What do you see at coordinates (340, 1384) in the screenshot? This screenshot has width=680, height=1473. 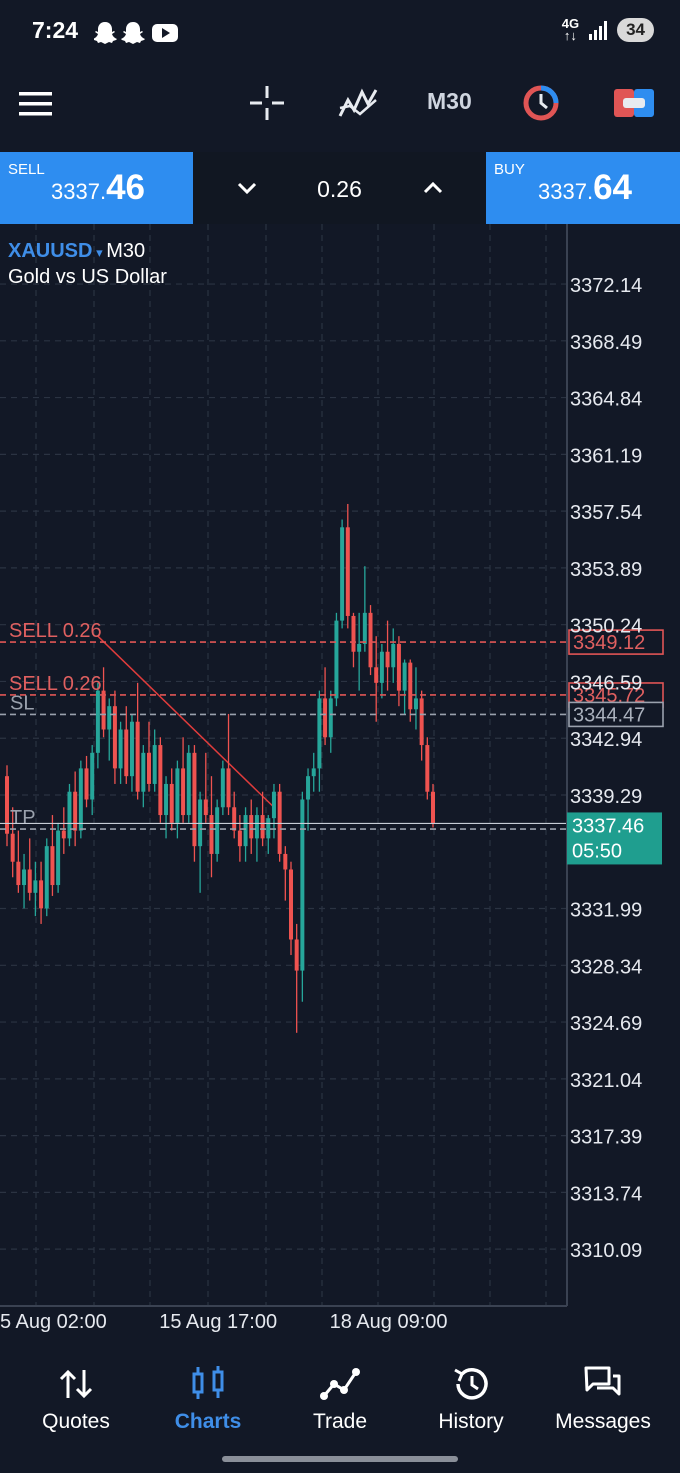 I see `trend-line-icon` at bounding box center [340, 1384].